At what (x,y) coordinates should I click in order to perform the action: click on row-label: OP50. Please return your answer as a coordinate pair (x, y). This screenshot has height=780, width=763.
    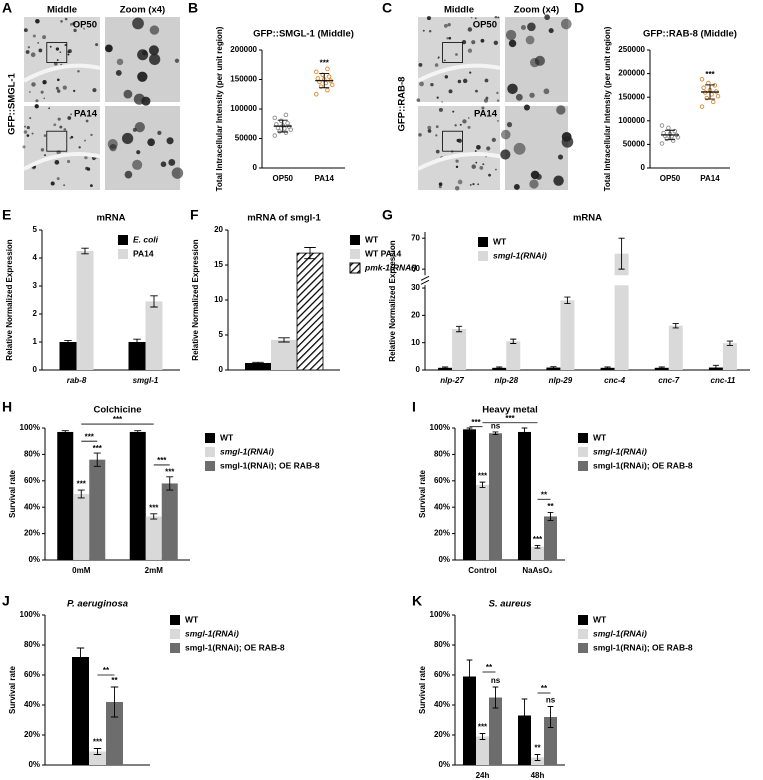
    Looking at the image, I should click on (85, 25).